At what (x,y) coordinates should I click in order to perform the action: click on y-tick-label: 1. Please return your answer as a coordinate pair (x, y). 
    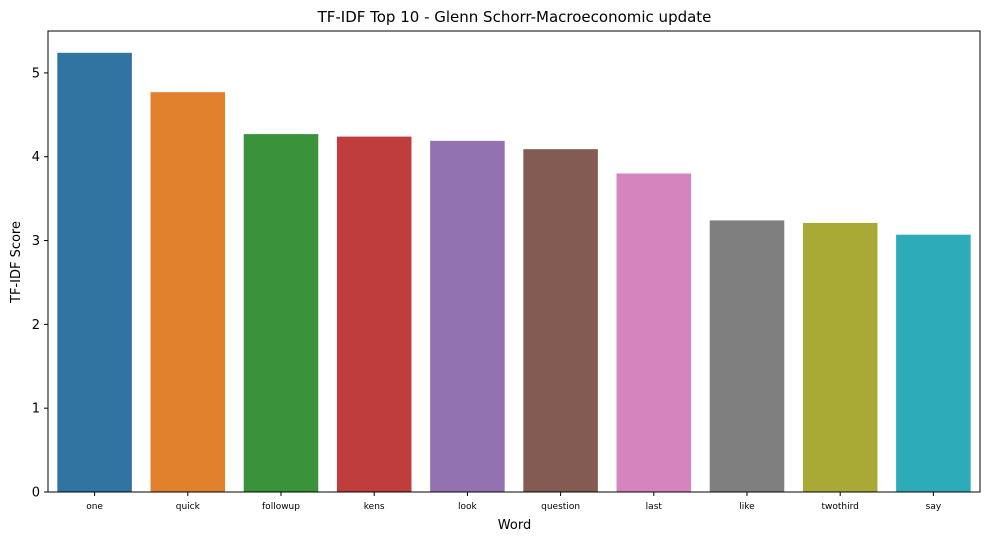
    Looking at the image, I should click on (36, 409).